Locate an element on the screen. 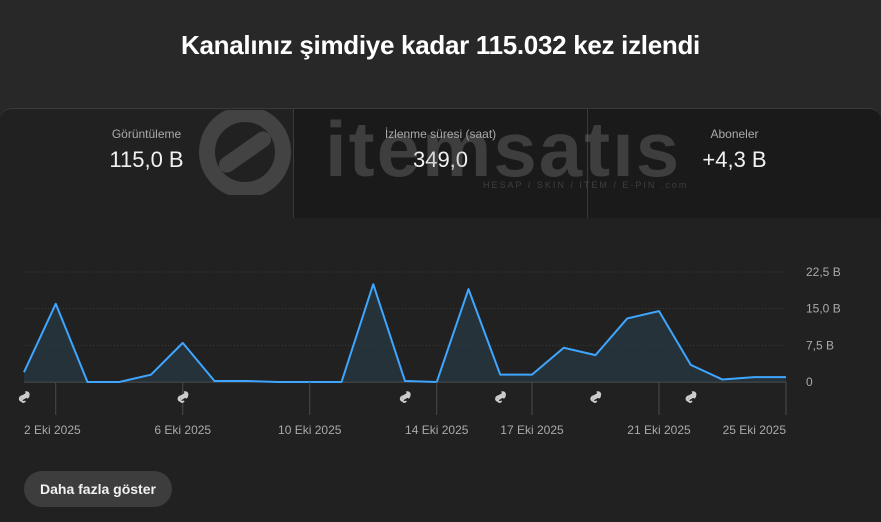  x-tick-label: 10 Eki 2025 is located at coordinates (310, 430).